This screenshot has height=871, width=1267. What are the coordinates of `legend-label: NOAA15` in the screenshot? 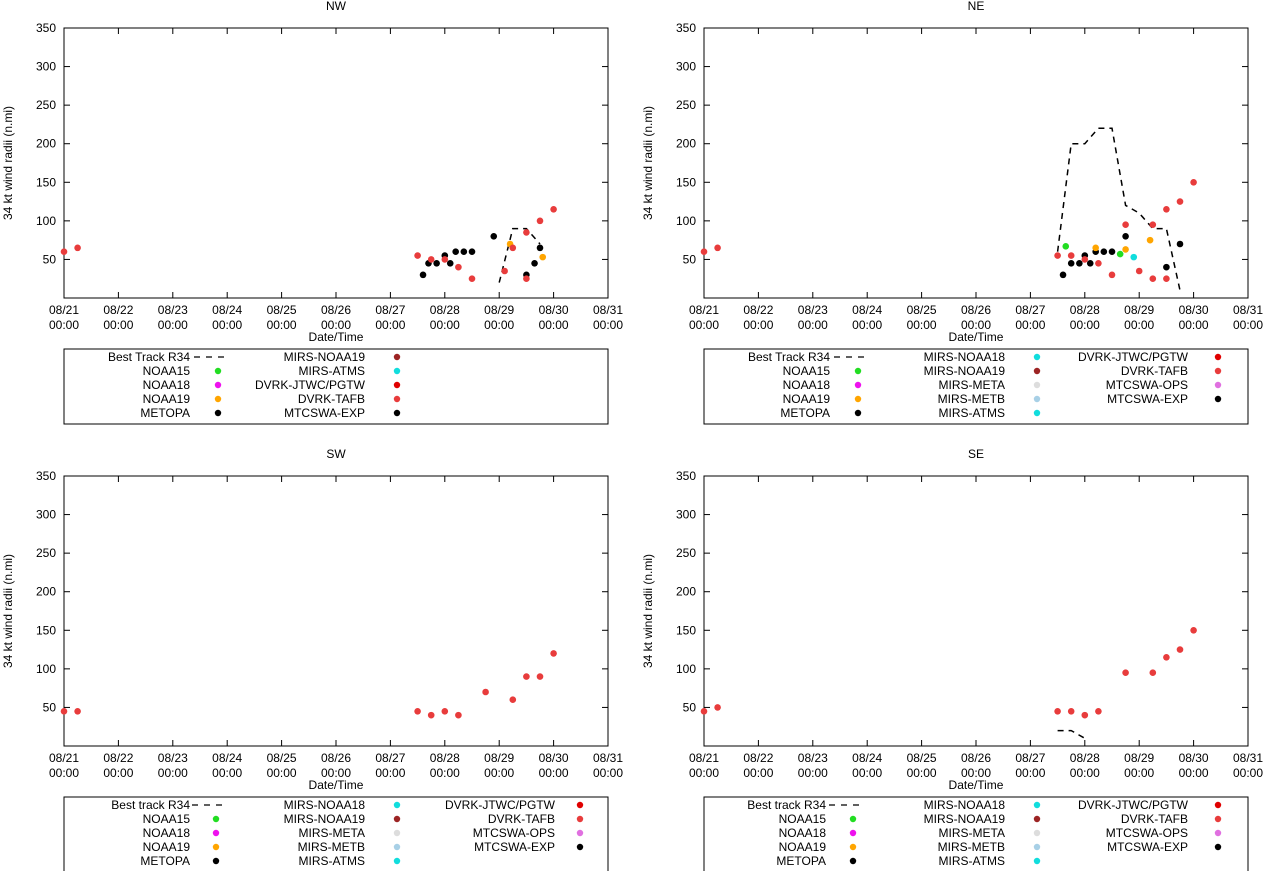 It's located at (803, 819).